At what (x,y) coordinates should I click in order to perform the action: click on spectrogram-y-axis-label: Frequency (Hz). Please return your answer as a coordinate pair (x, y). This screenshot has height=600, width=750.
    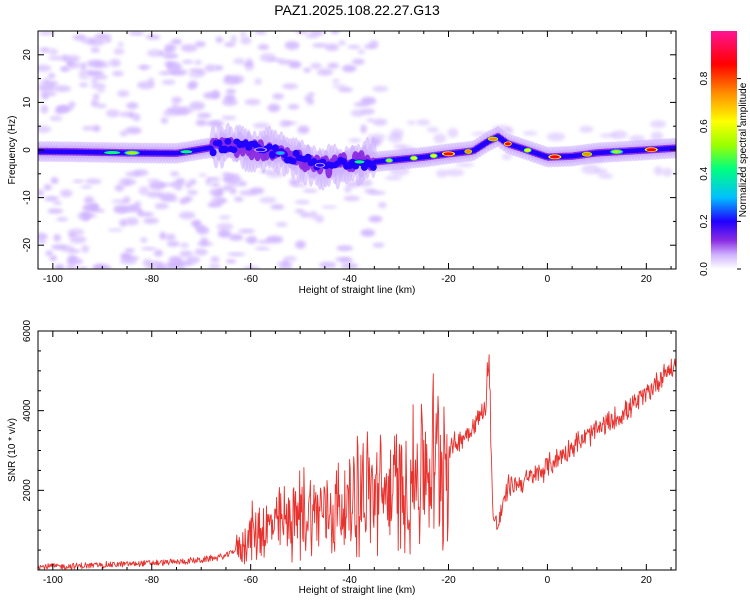
    Looking at the image, I should click on (12, 150).